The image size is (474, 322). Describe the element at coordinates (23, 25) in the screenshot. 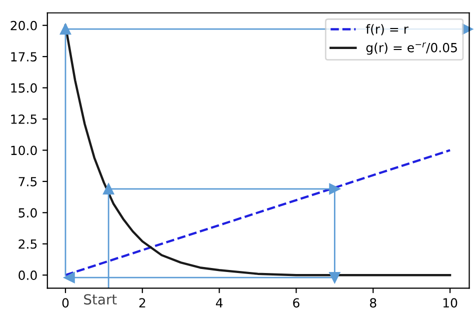

I see `y-tick-label: 20.0` at that location.